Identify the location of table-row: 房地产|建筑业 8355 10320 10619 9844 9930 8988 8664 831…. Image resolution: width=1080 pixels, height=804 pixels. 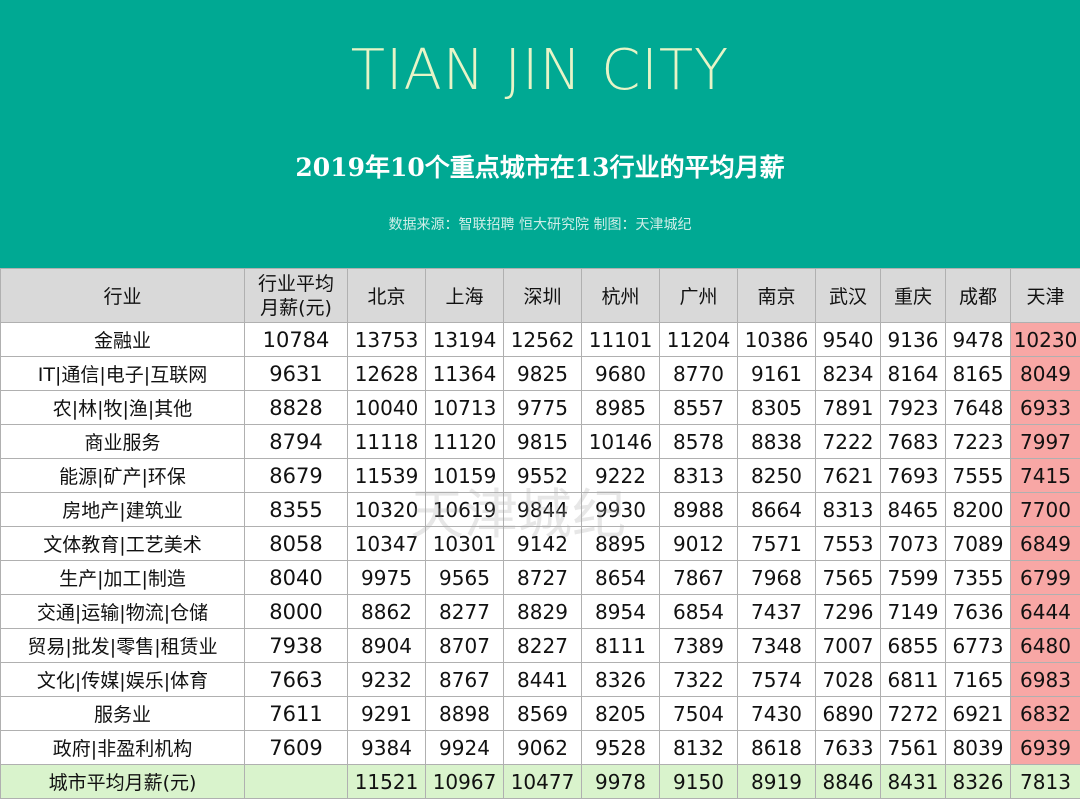
(540, 509).